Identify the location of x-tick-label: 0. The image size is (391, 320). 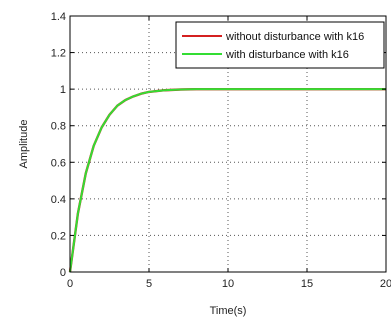
(70, 284).